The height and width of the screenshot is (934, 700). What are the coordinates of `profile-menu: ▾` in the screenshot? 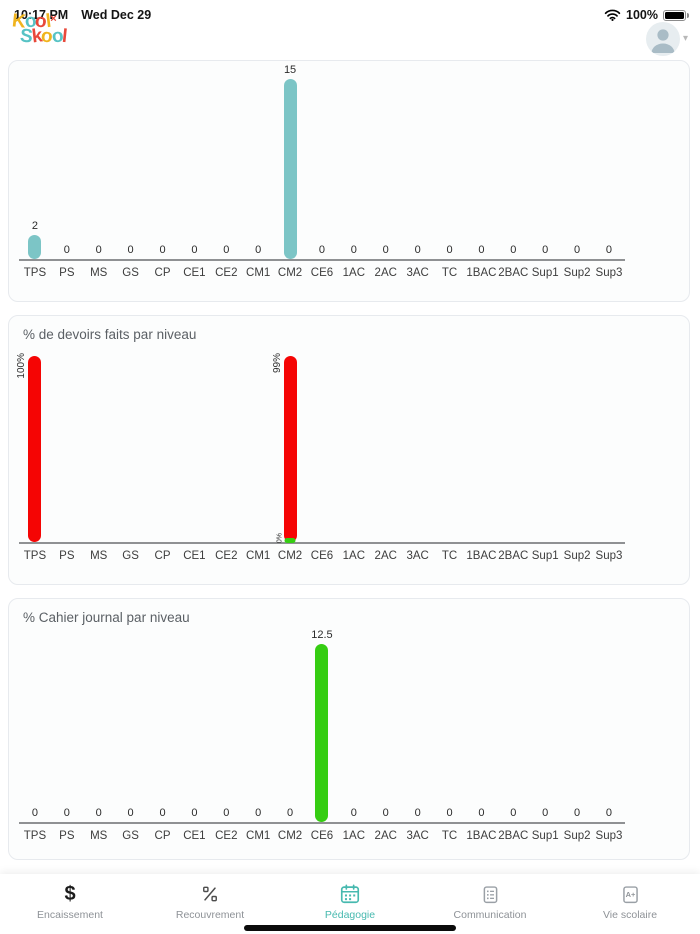 It's located at (666, 39).